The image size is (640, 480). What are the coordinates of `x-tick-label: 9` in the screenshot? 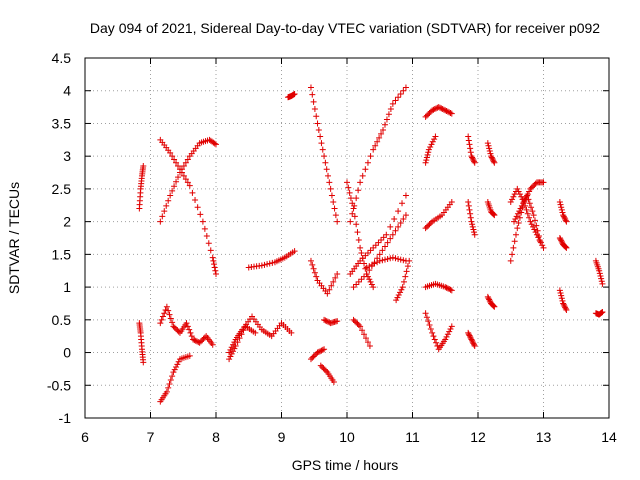 It's located at (282, 437).